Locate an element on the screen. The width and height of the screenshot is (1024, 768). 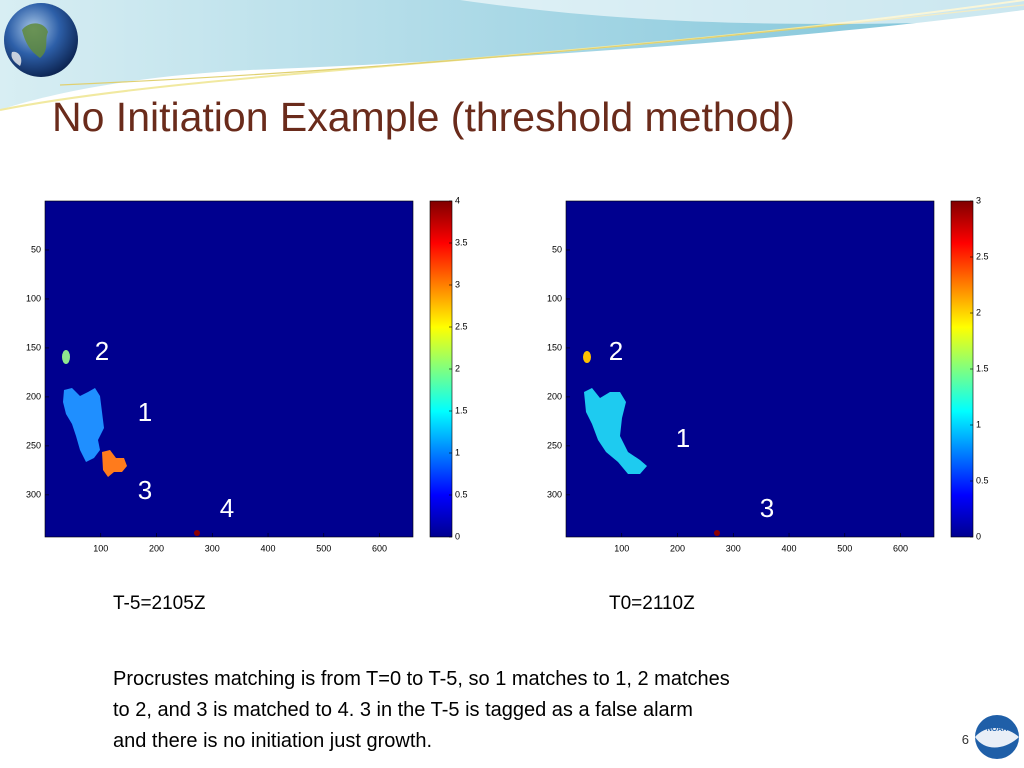
panel-caption: T-5=2105Z is located at coordinates (159, 603).